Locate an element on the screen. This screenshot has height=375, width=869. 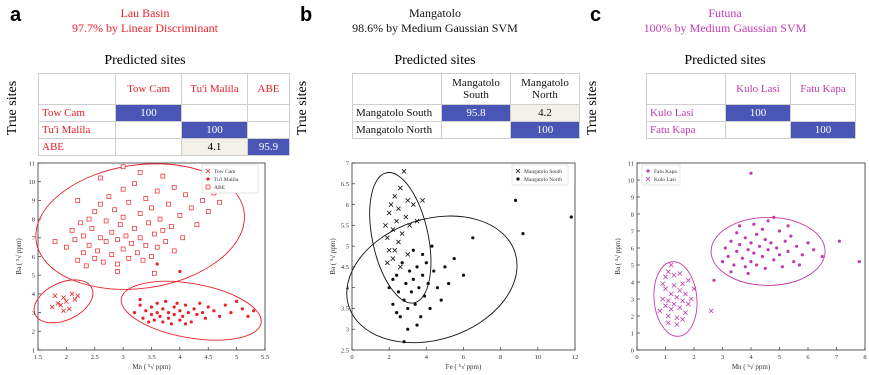
legend-label: Mangatolo North is located at coordinates (543, 180).